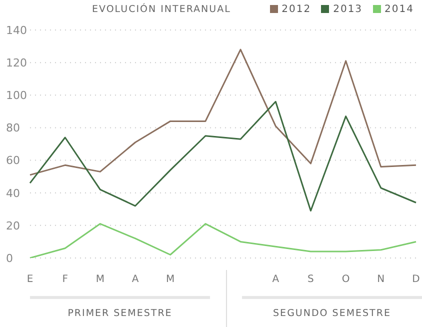  I want to click on text: SEGUNDO SEMESTRE, so click(332, 307).